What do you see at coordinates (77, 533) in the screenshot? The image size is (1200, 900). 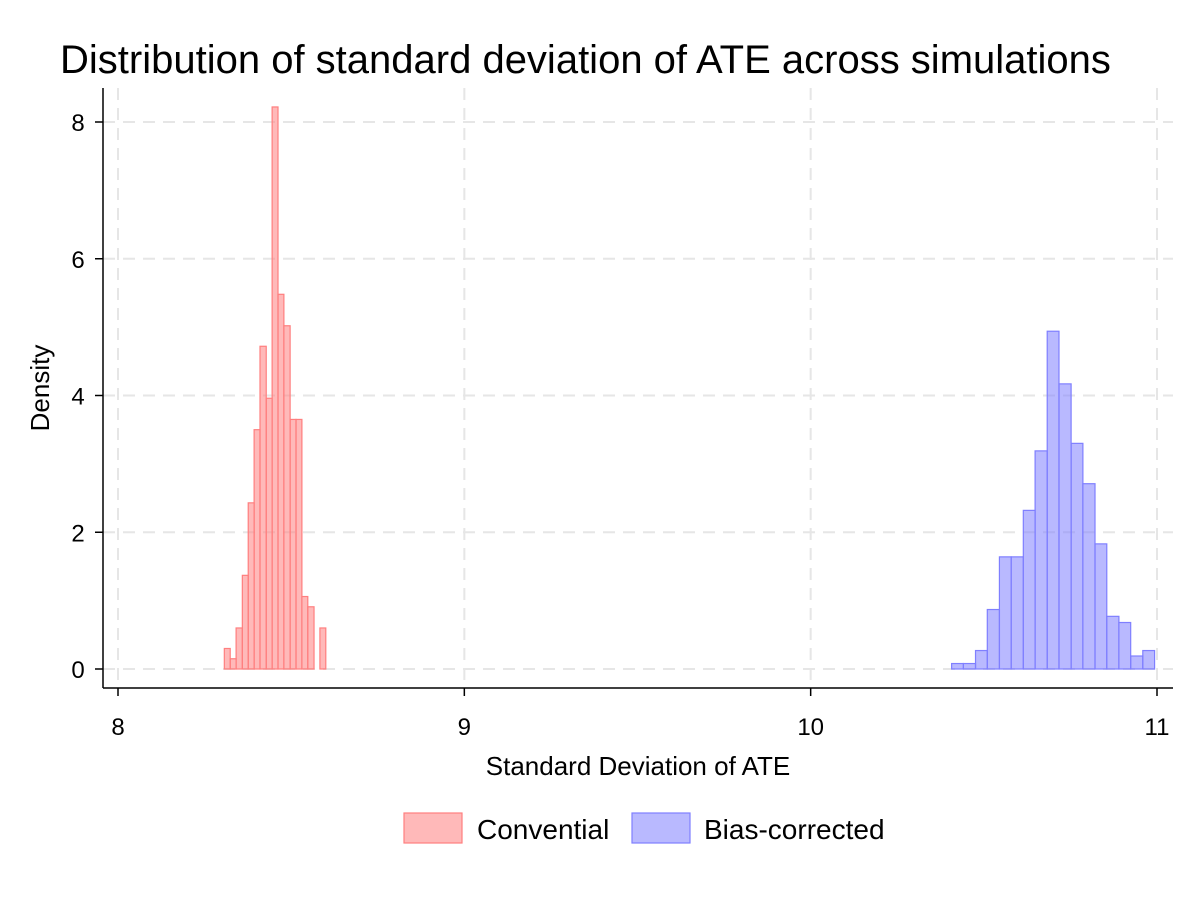 I see `y-tick-label: 2` at bounding box center [77, 533].